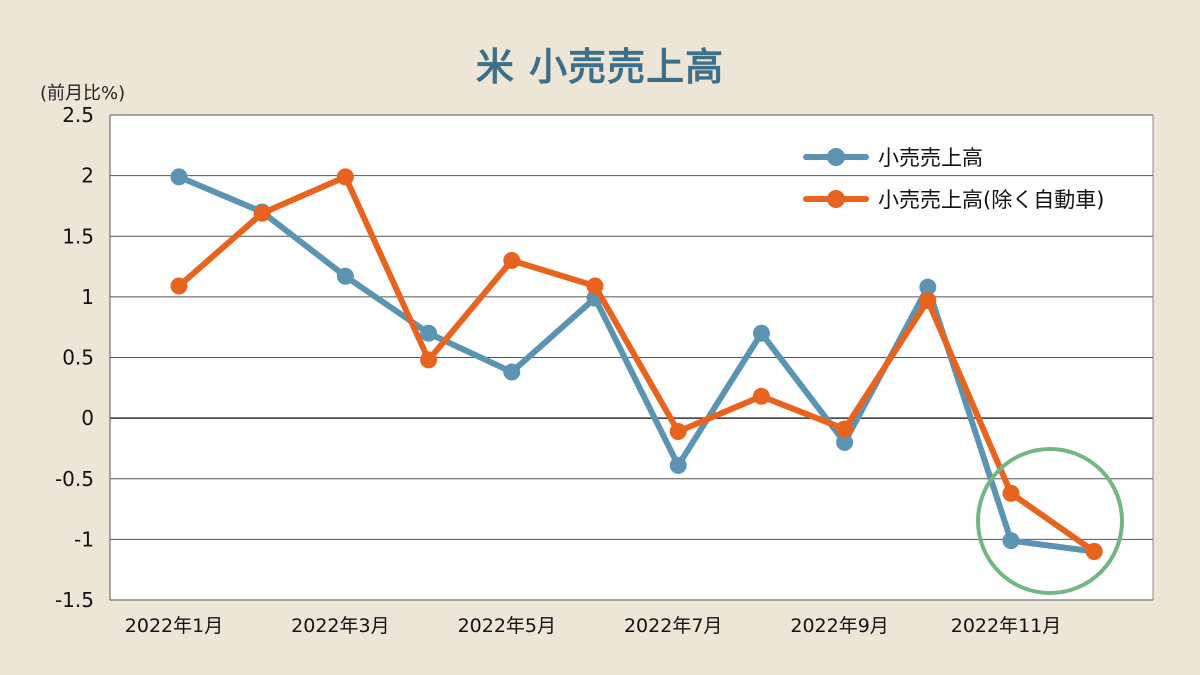 This screenshot has width=1200, height=675. What do you see at coordinates (340, 626) in the screenshot?
I see `x-tick-label: 2022年3月` at bounding box center [340, 626].